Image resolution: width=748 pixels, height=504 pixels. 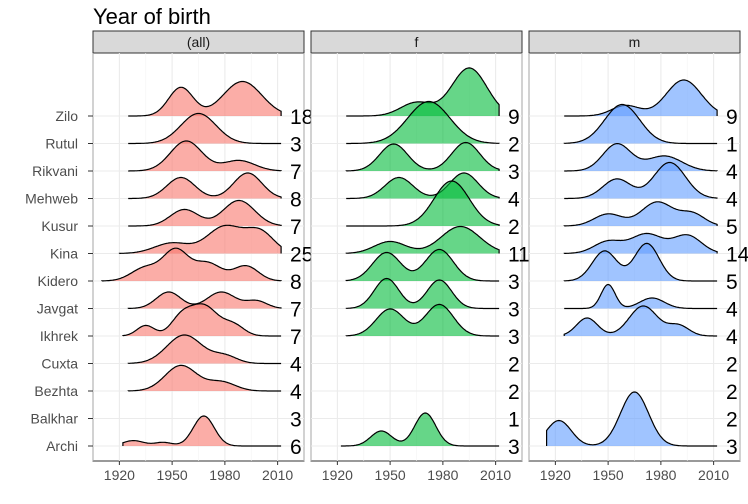 What do you see at coordinates (51, 199) in the screenshot?
I see `y-tick-label: Mehweb` at bounding box center [51, 199].